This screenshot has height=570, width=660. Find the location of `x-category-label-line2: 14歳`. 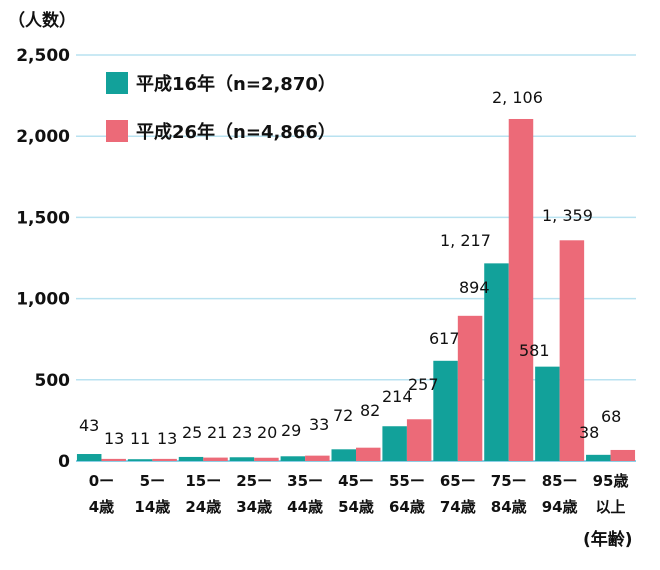

x-category-label-line2: 14歳 is located at coordinates (152, 507).